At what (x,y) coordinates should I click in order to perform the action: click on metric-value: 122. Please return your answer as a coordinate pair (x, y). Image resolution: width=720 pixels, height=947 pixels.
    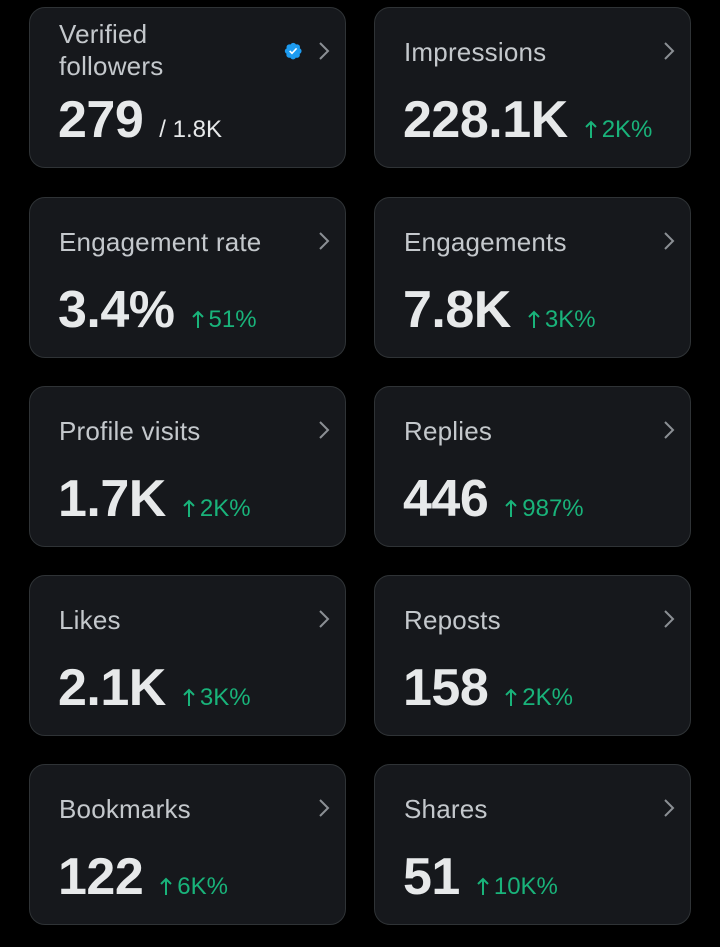
    Looking at the image, I should click on (101, 877).